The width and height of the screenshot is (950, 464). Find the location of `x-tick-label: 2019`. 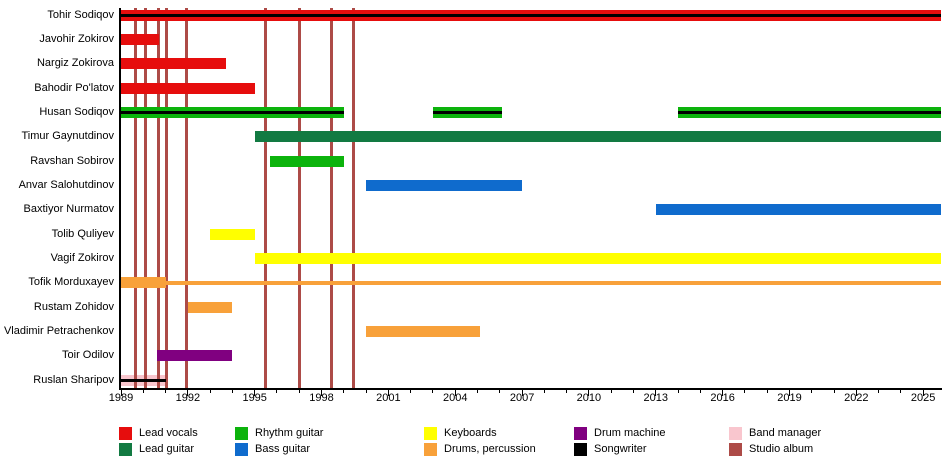

x-tick-label: 2019 is located at coordinates (789, 398).